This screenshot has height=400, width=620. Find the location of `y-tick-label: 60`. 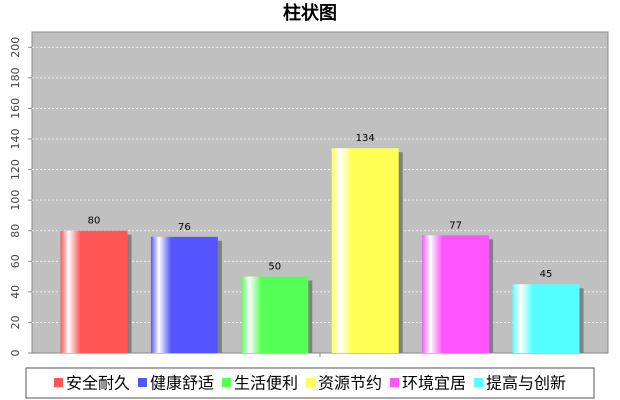

y-tick-label: 60 is located at coordinates (15, 261).